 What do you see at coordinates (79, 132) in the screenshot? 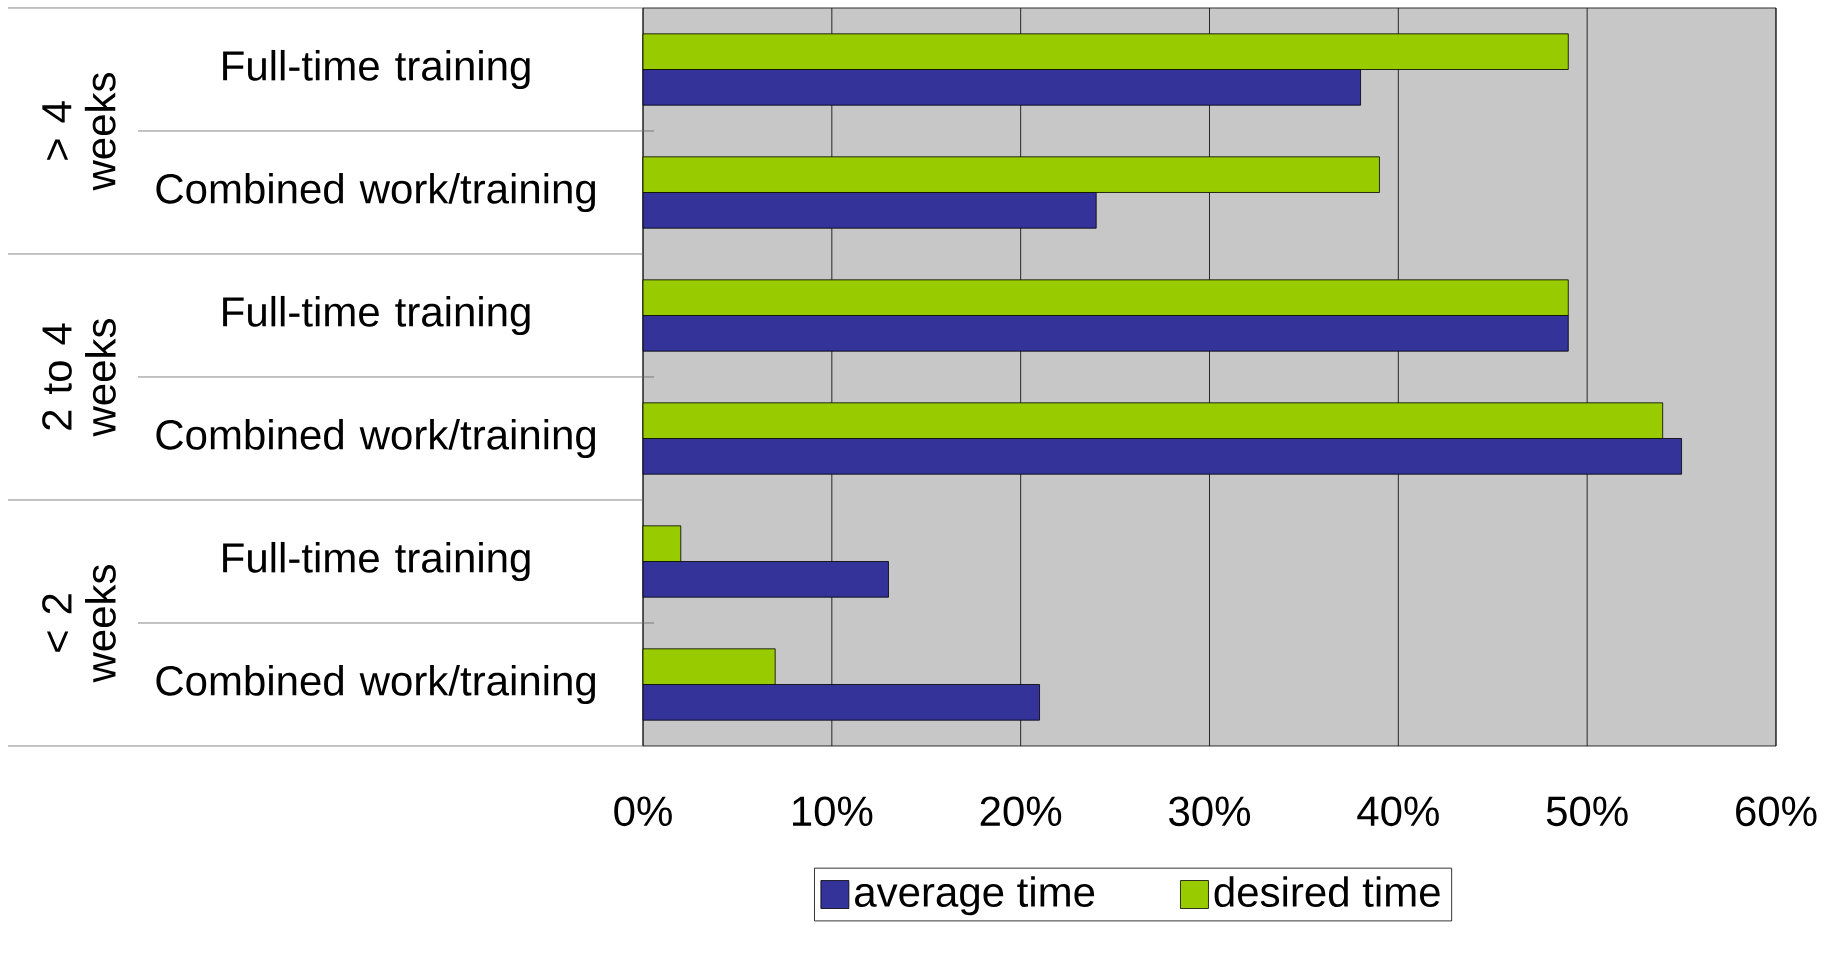
I see `text: > 4 weeks` at bounding box center [79, 132].